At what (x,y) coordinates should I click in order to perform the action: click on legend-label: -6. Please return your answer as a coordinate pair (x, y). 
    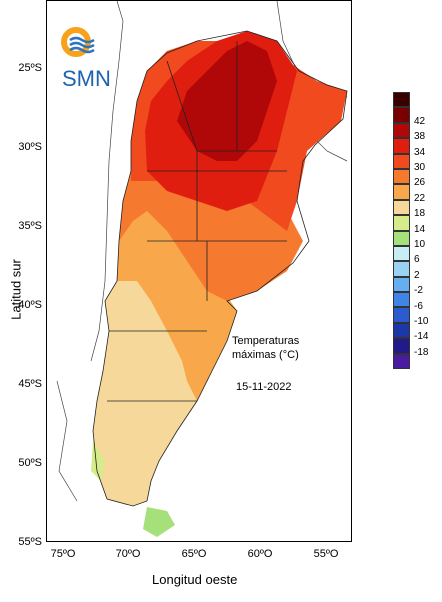
    Looking at the image, I should click on (418, 306).